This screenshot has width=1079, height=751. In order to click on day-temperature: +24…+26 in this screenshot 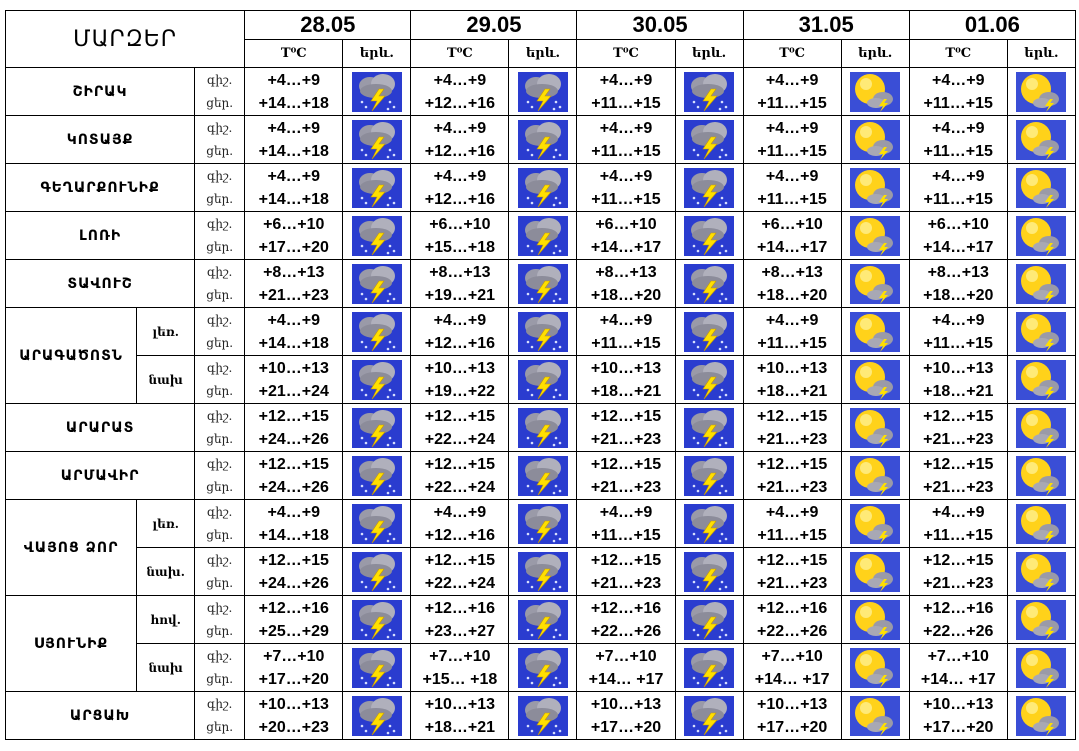, I will do `click(293, 439)`.